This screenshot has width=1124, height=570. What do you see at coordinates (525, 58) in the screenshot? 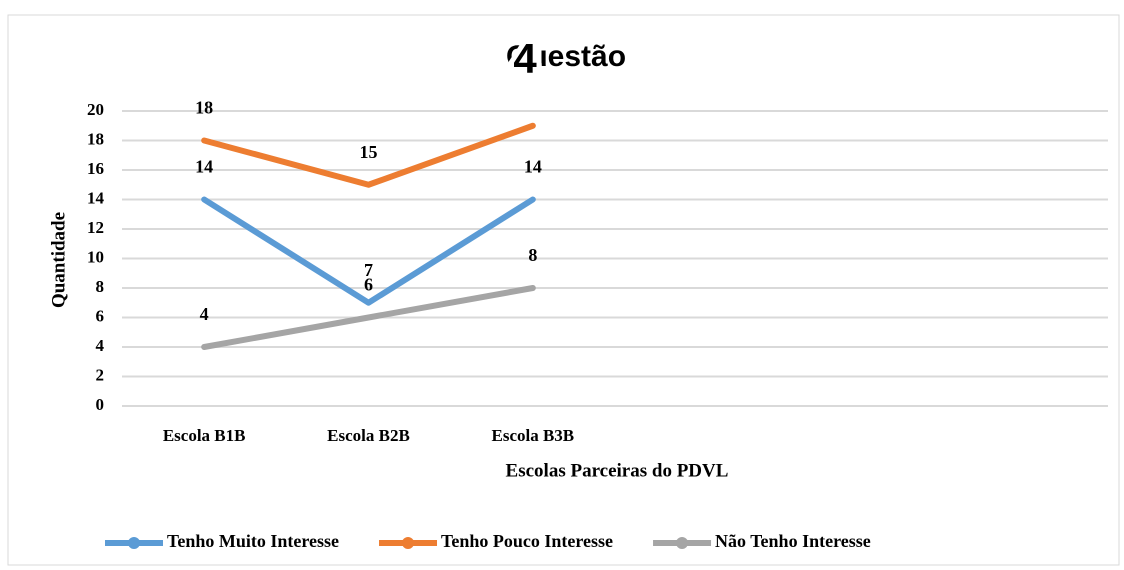
I see `annotation: 4` at bounding box center [525, 58].